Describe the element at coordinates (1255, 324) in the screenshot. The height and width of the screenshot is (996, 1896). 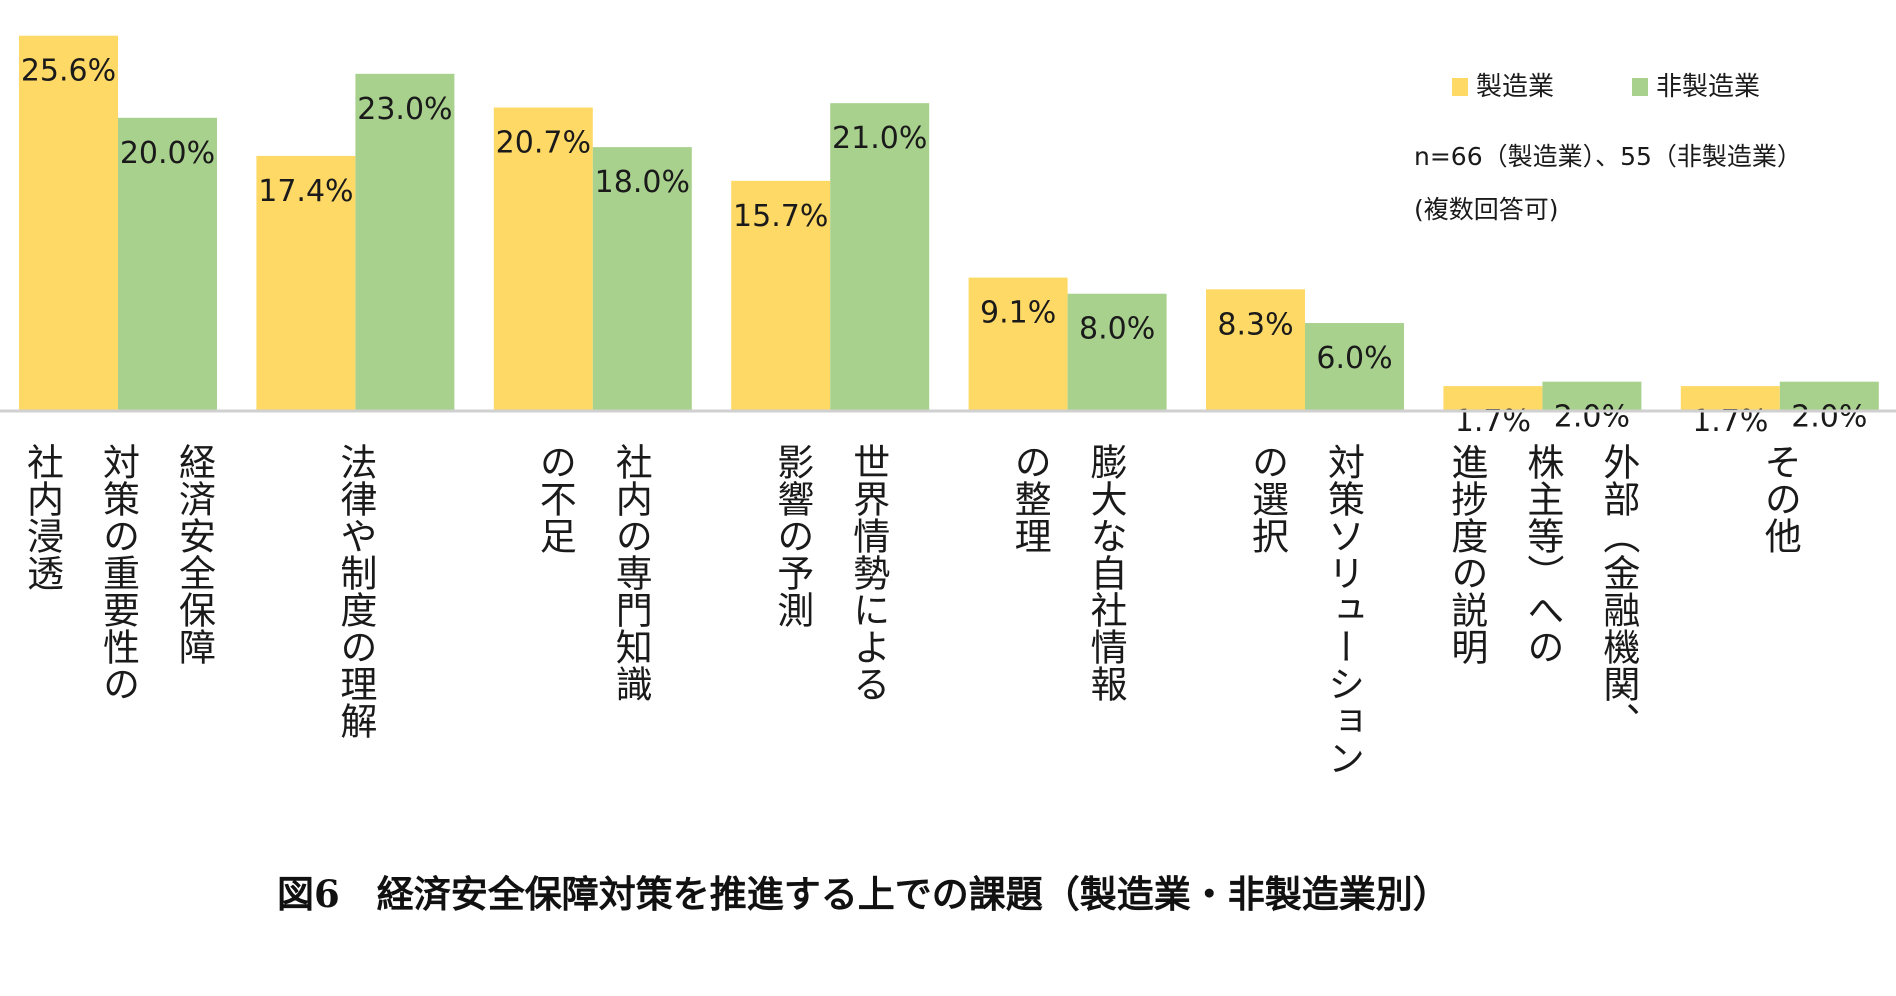
I see `bar-value-label-manufacturing-5: 8.3%` at that location.